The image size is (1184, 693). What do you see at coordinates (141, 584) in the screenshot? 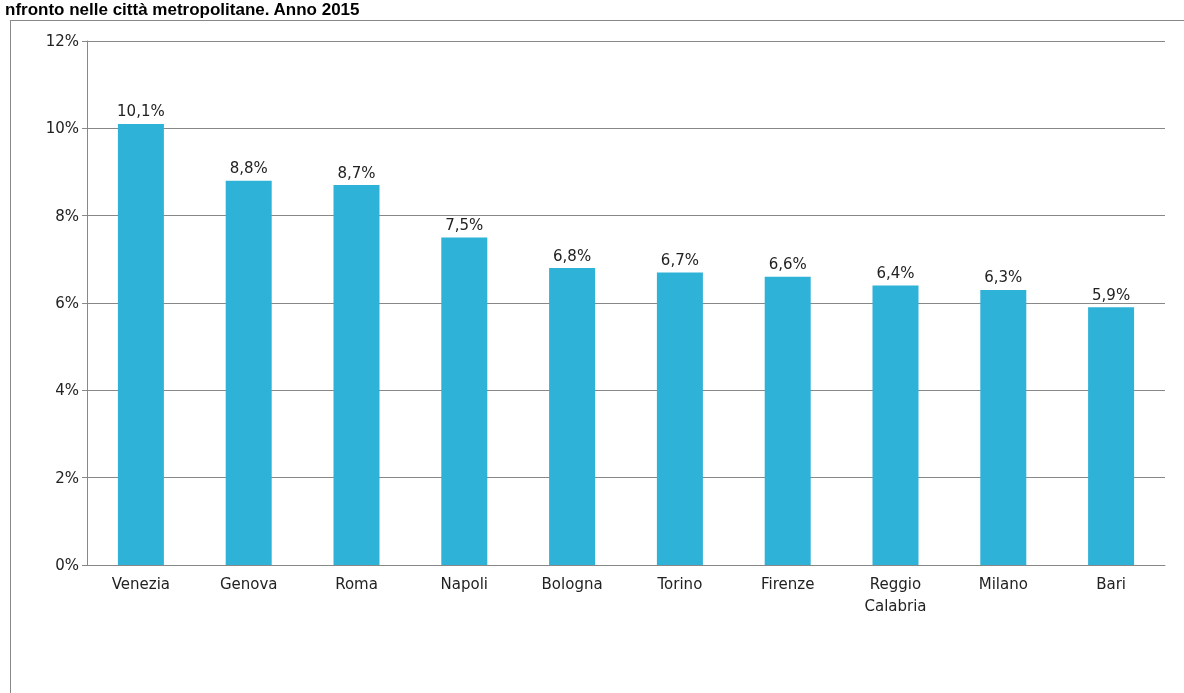
I see `x-tick-label: Venezia` at bounding box center [141, 584].